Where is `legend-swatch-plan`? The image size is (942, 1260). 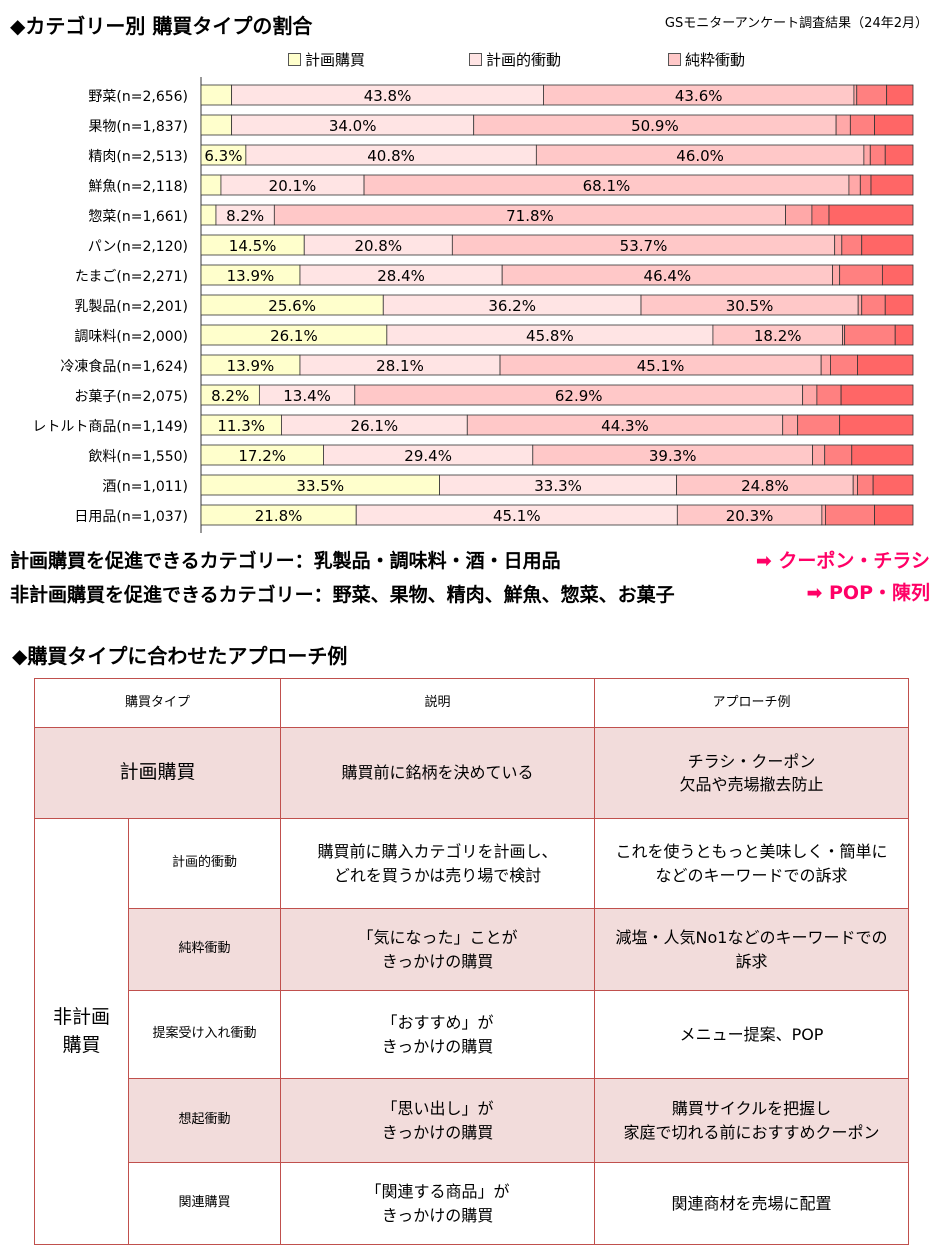
legend-swatch-plan is located at coordinates (294, 59).